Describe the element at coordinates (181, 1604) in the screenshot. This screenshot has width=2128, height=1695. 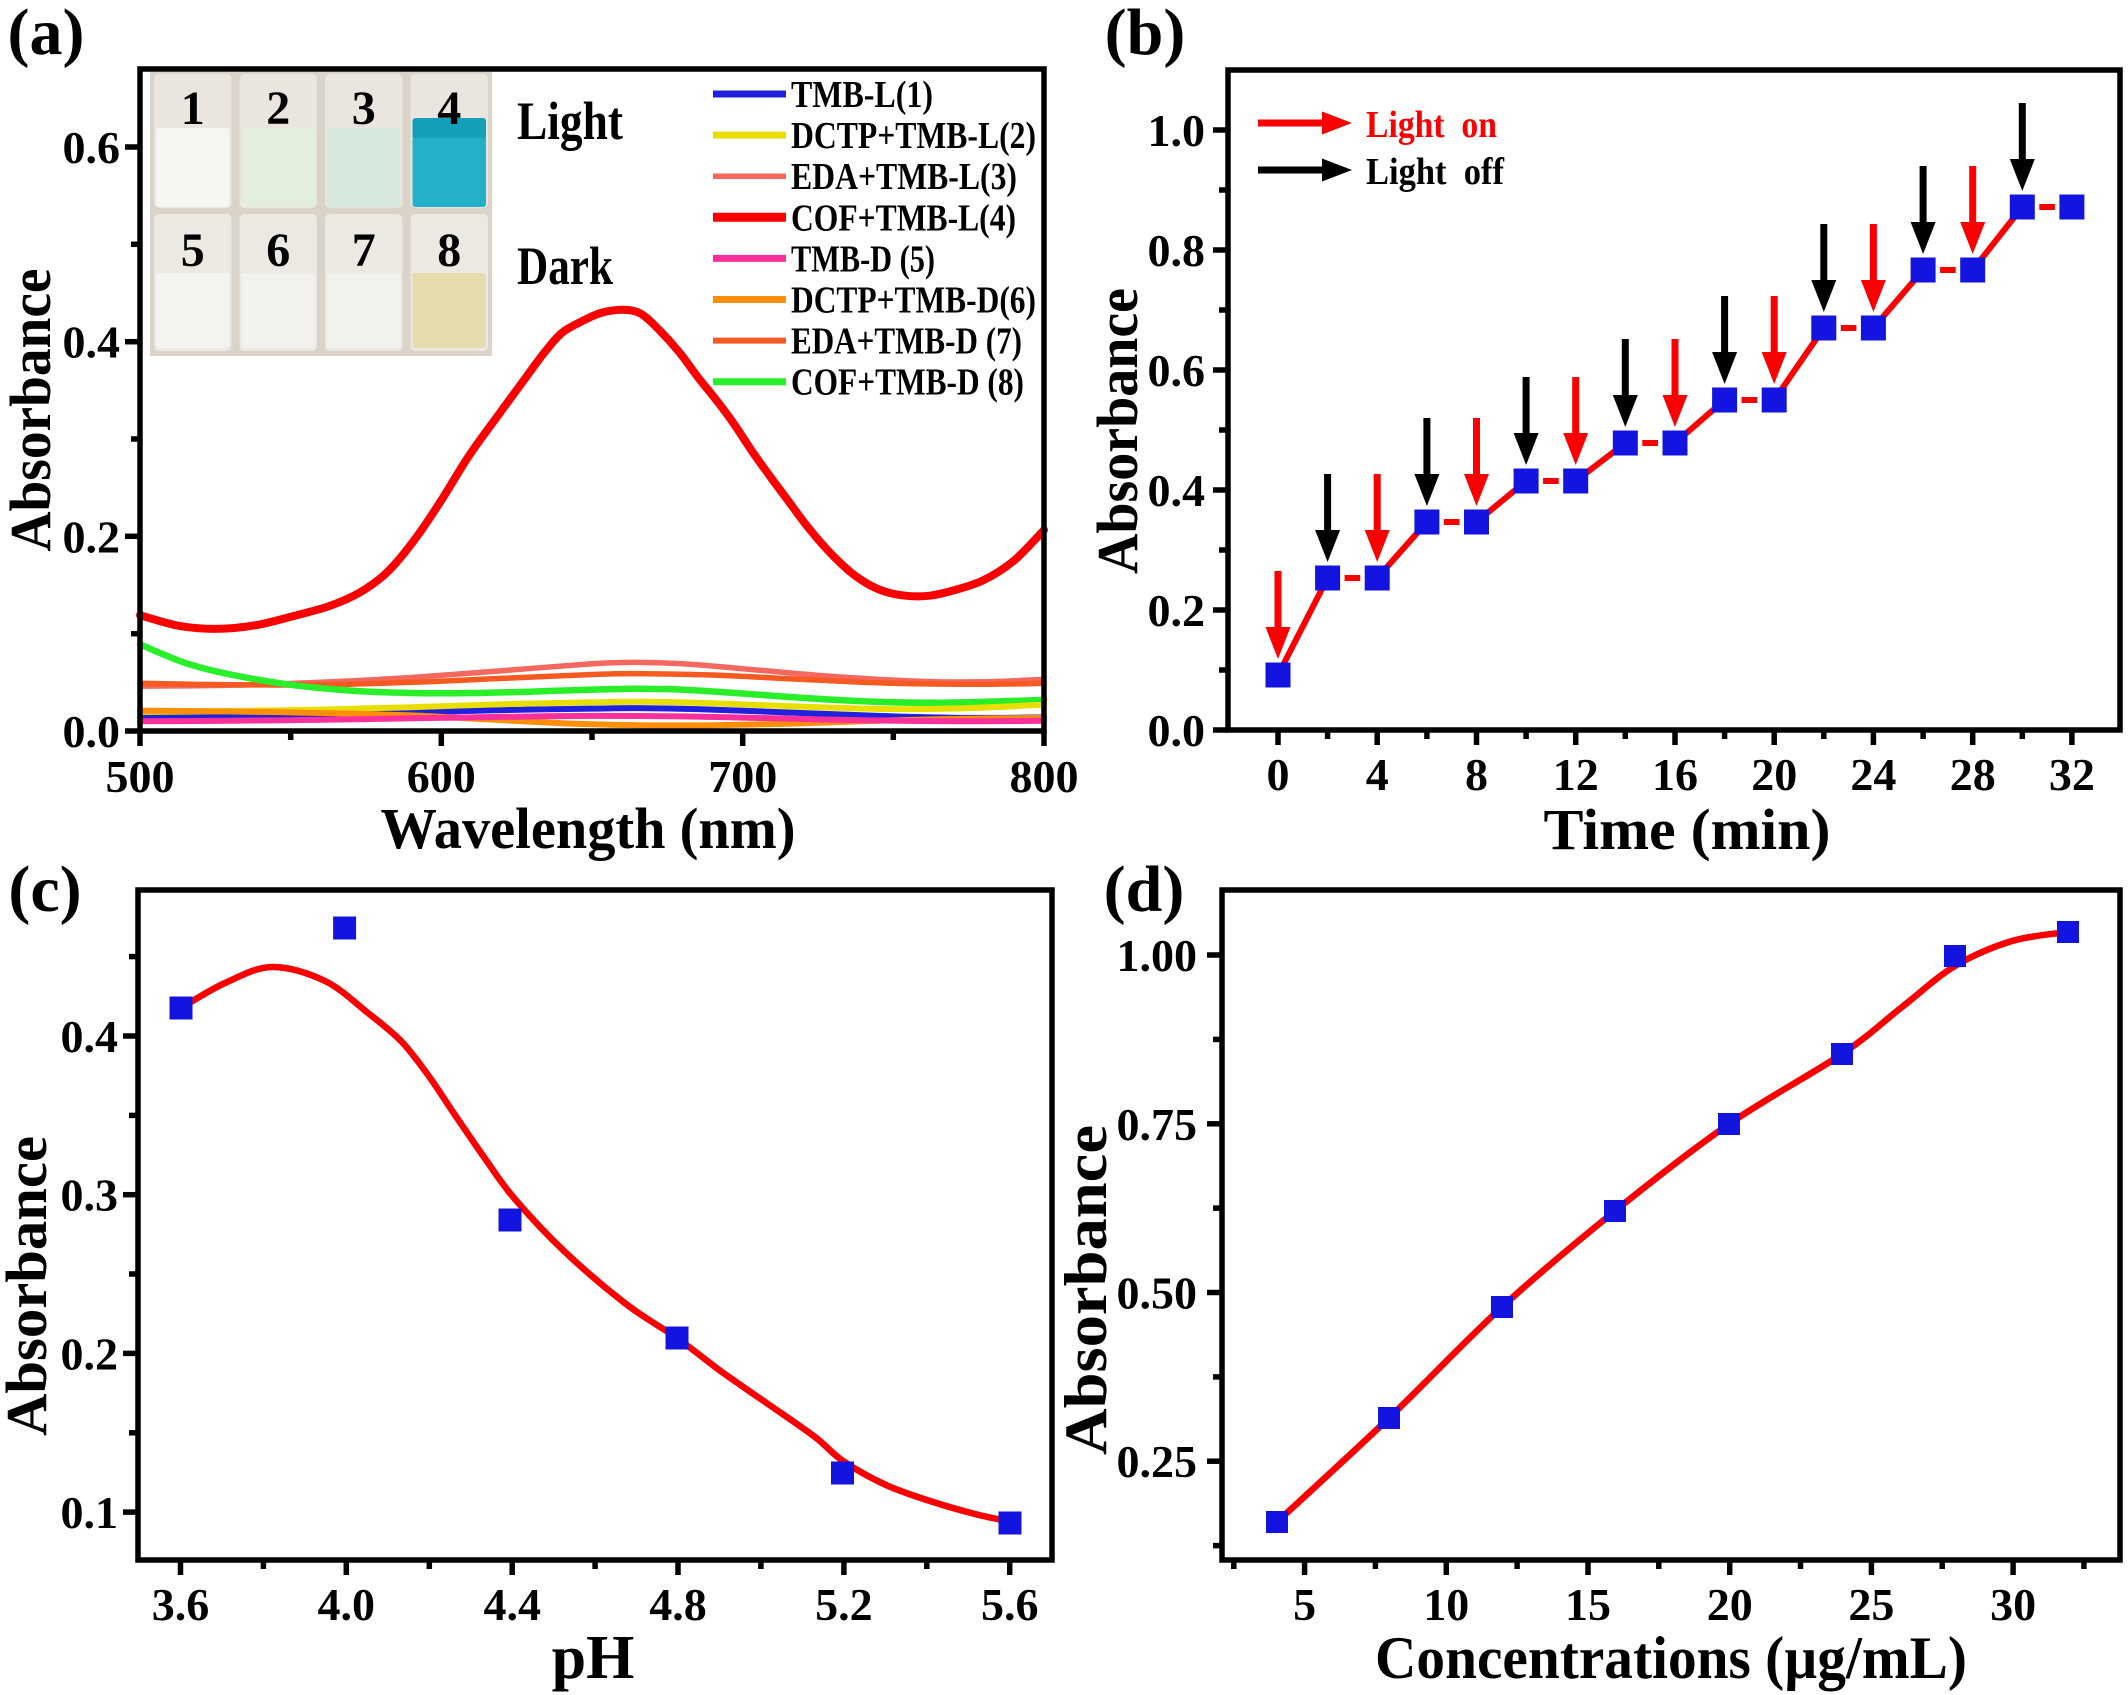
I see `svg-text: 3.6` at that location.